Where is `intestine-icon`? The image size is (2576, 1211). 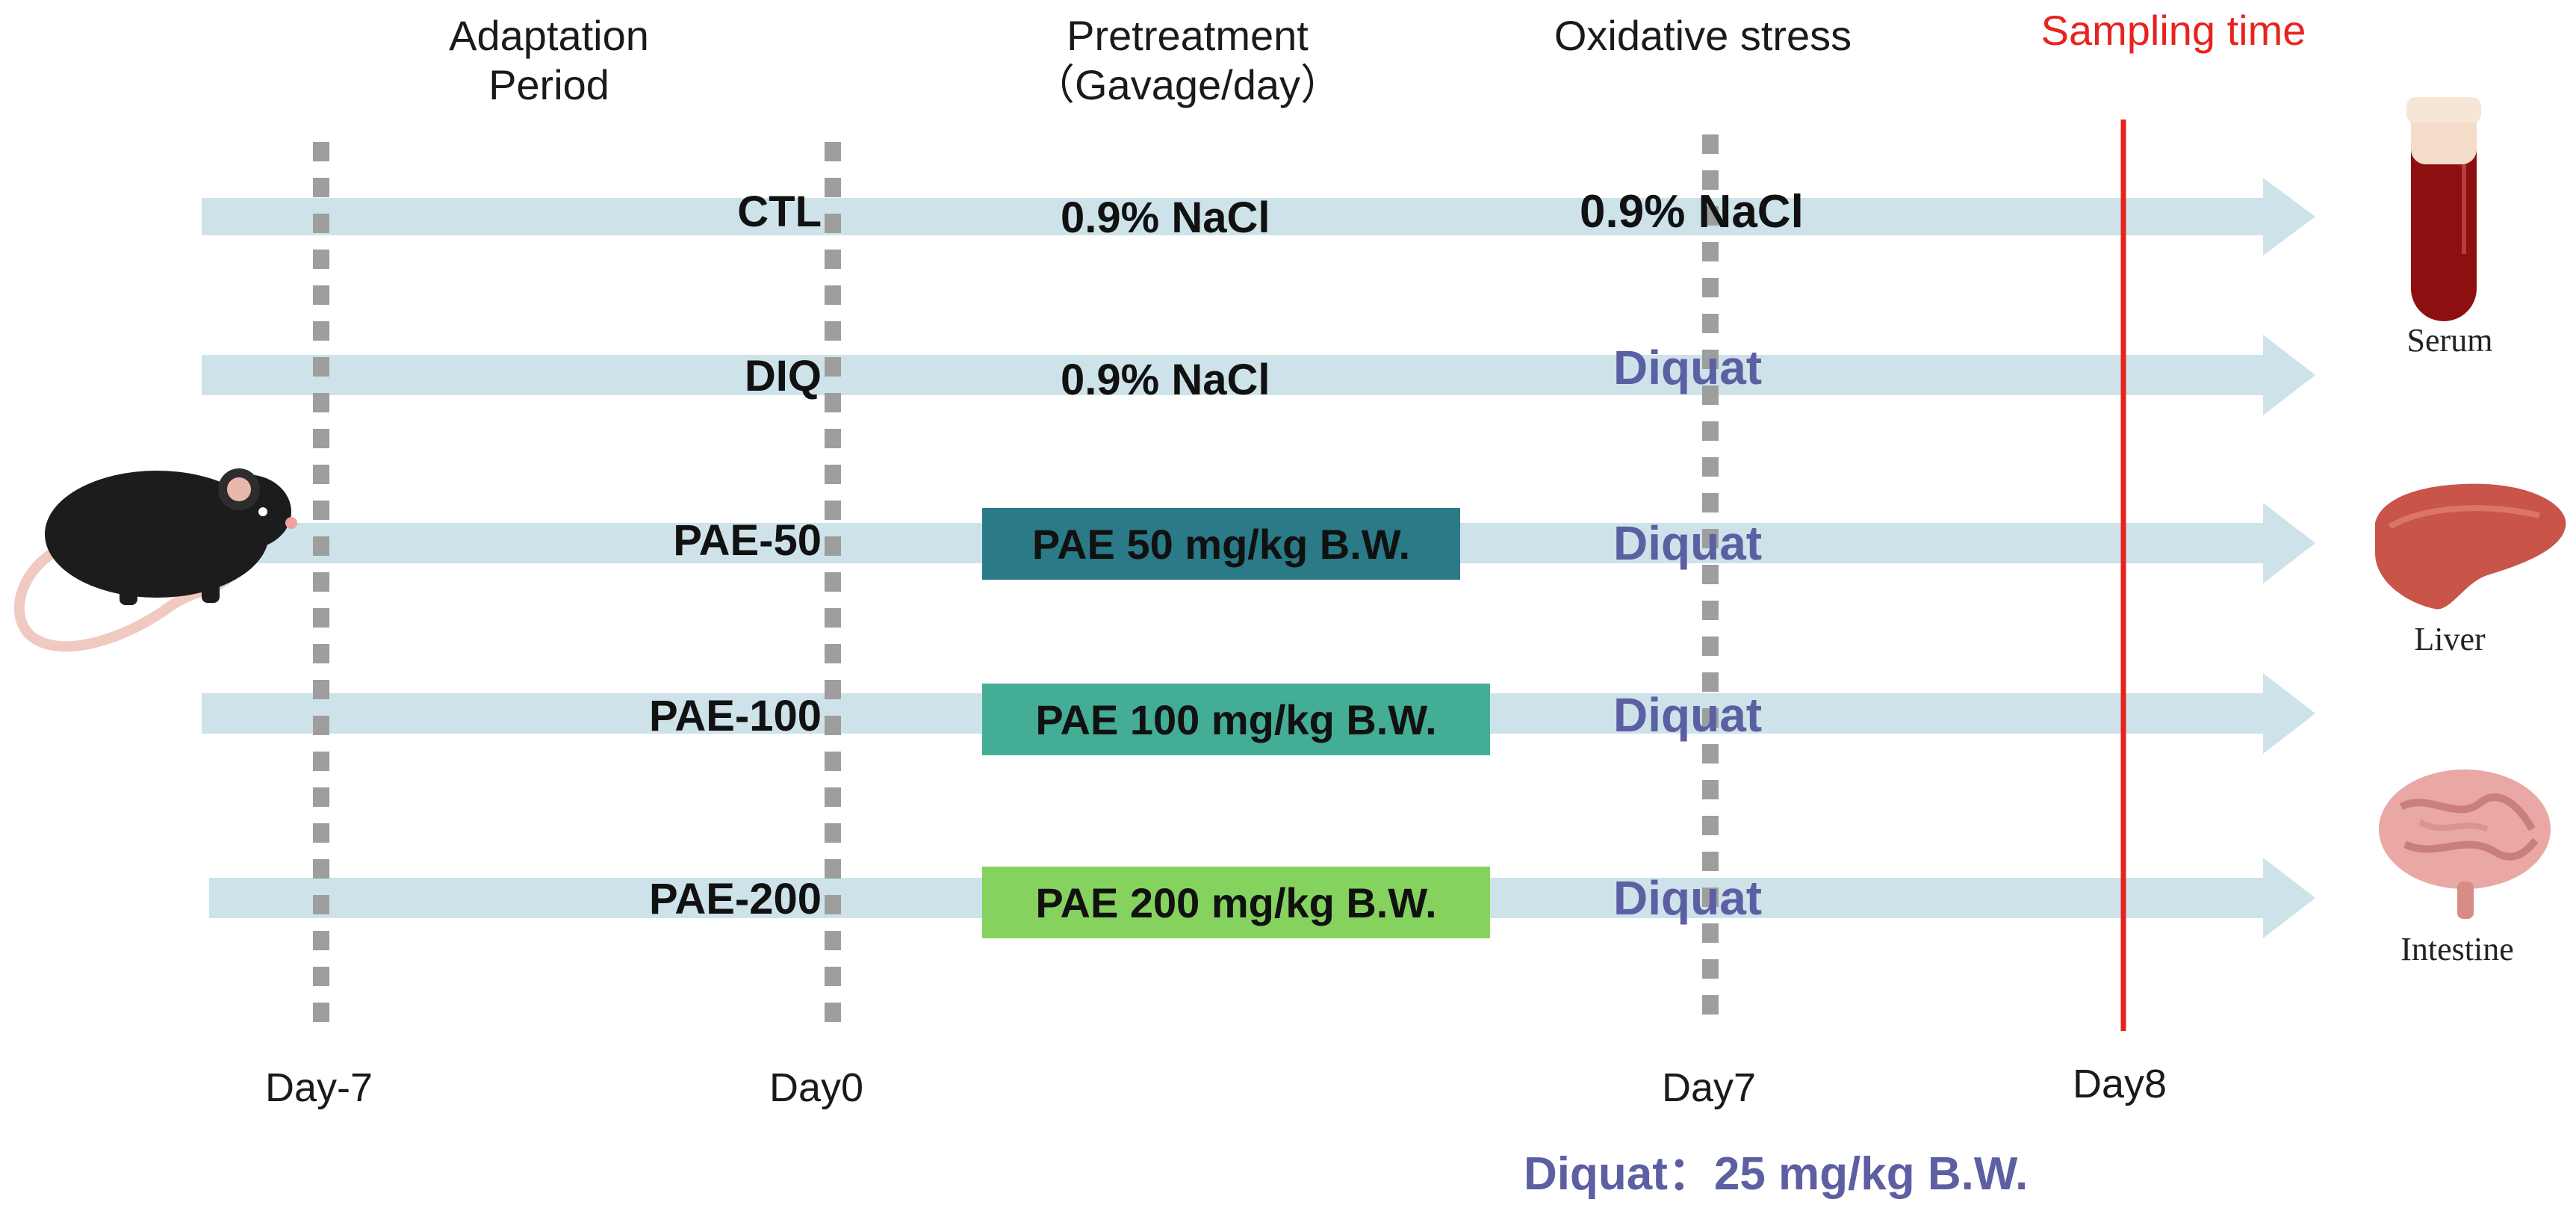
intestine-icon is located at coordinates (2465, 844).